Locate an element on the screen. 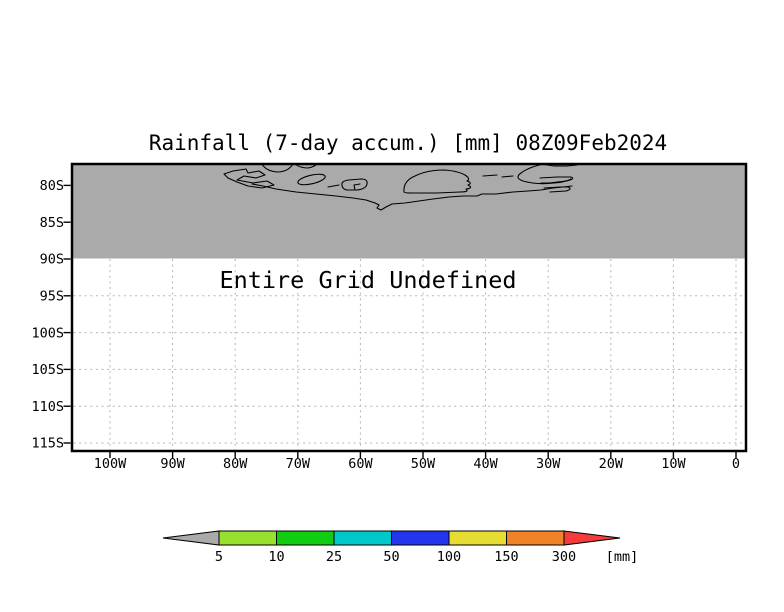 The height and width of the screenshot is (612, 784). colorbar-unit-label: [mm] is located at coordinates (622, 557).